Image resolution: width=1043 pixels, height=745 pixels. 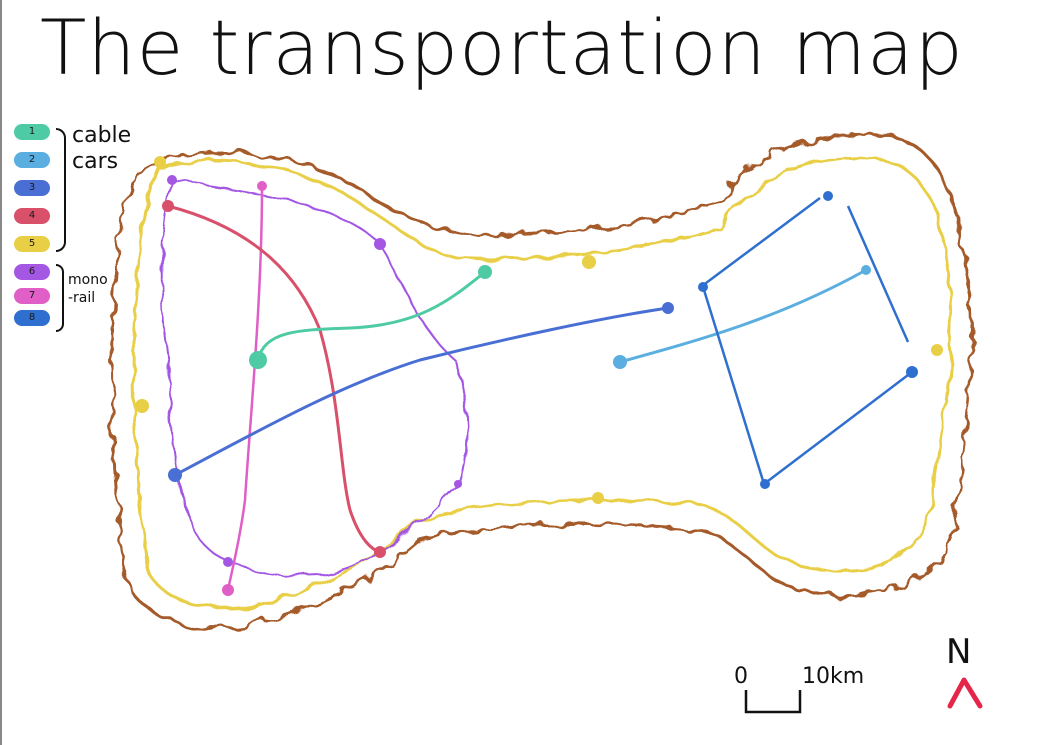 I want to click on legend-swatch-2: 2, so click(x=32, y=160).